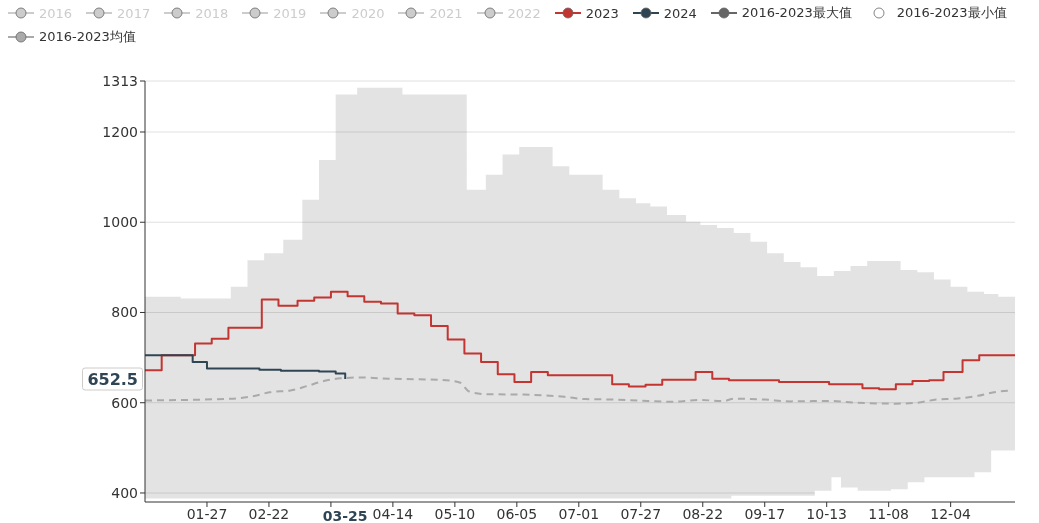 The height and width of the screenshot is (523, 1039). Describe the element at coordinates (87, 37) in the screenshot. I see `legend-label: 2016-2023均值` at that location.